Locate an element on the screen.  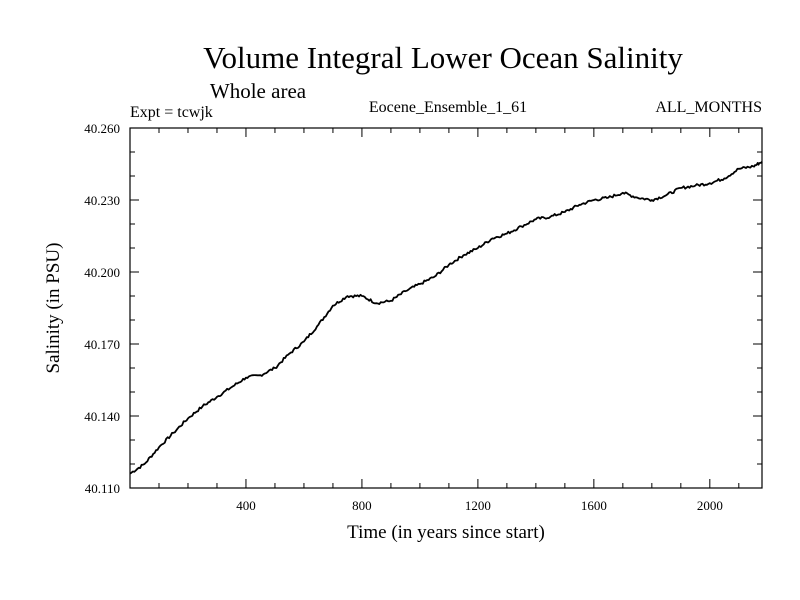
x-tick-label: 2000 is located at coordinates (710, 505).